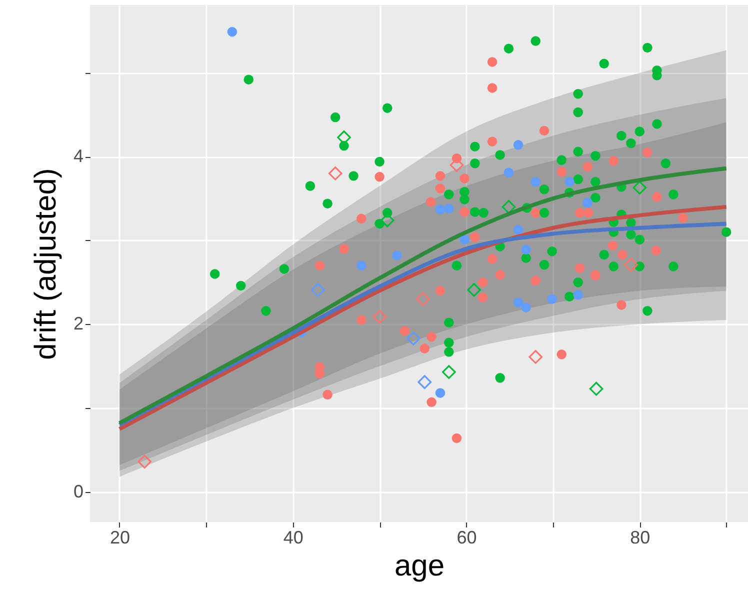  I want to click on y-tick-label: 2, so click(78, 324).